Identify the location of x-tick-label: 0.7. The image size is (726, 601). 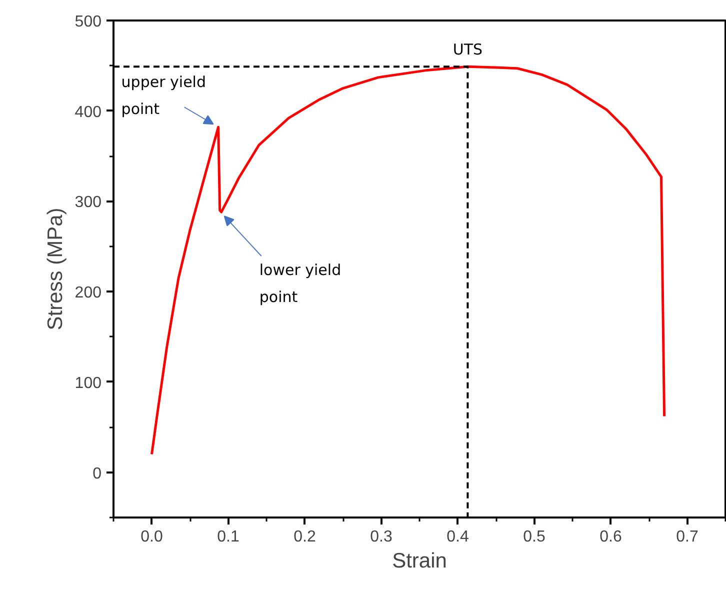
(687, 537).